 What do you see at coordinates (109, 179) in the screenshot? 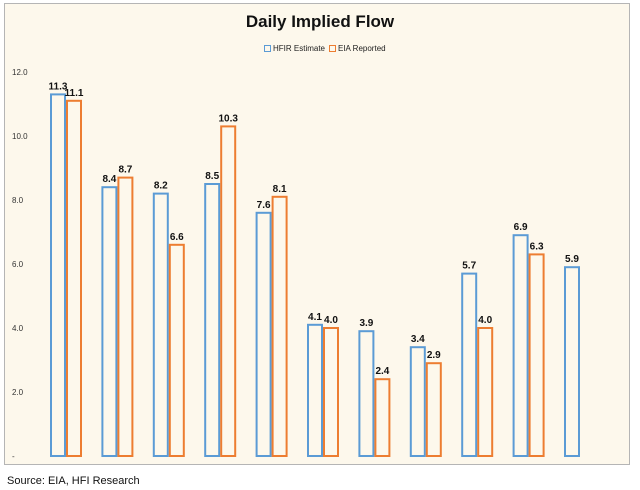
I see `data-label-hfir-estimate: 8.4` at bounding box center [109, 179].